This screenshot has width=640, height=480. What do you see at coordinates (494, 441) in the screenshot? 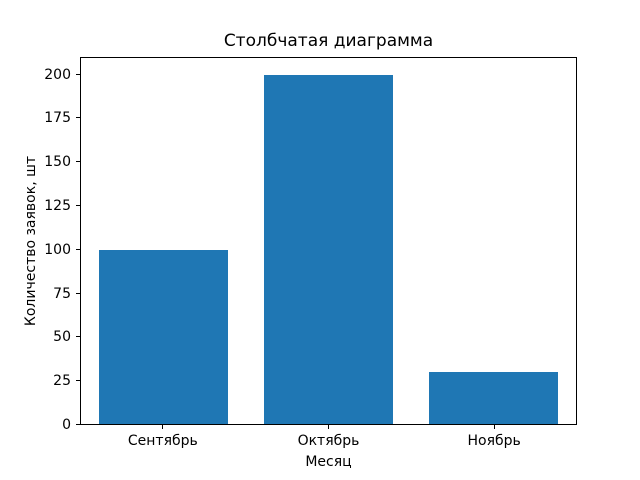
I see `x-tick-label: Ноябрь` at bounding box center [494, 441].